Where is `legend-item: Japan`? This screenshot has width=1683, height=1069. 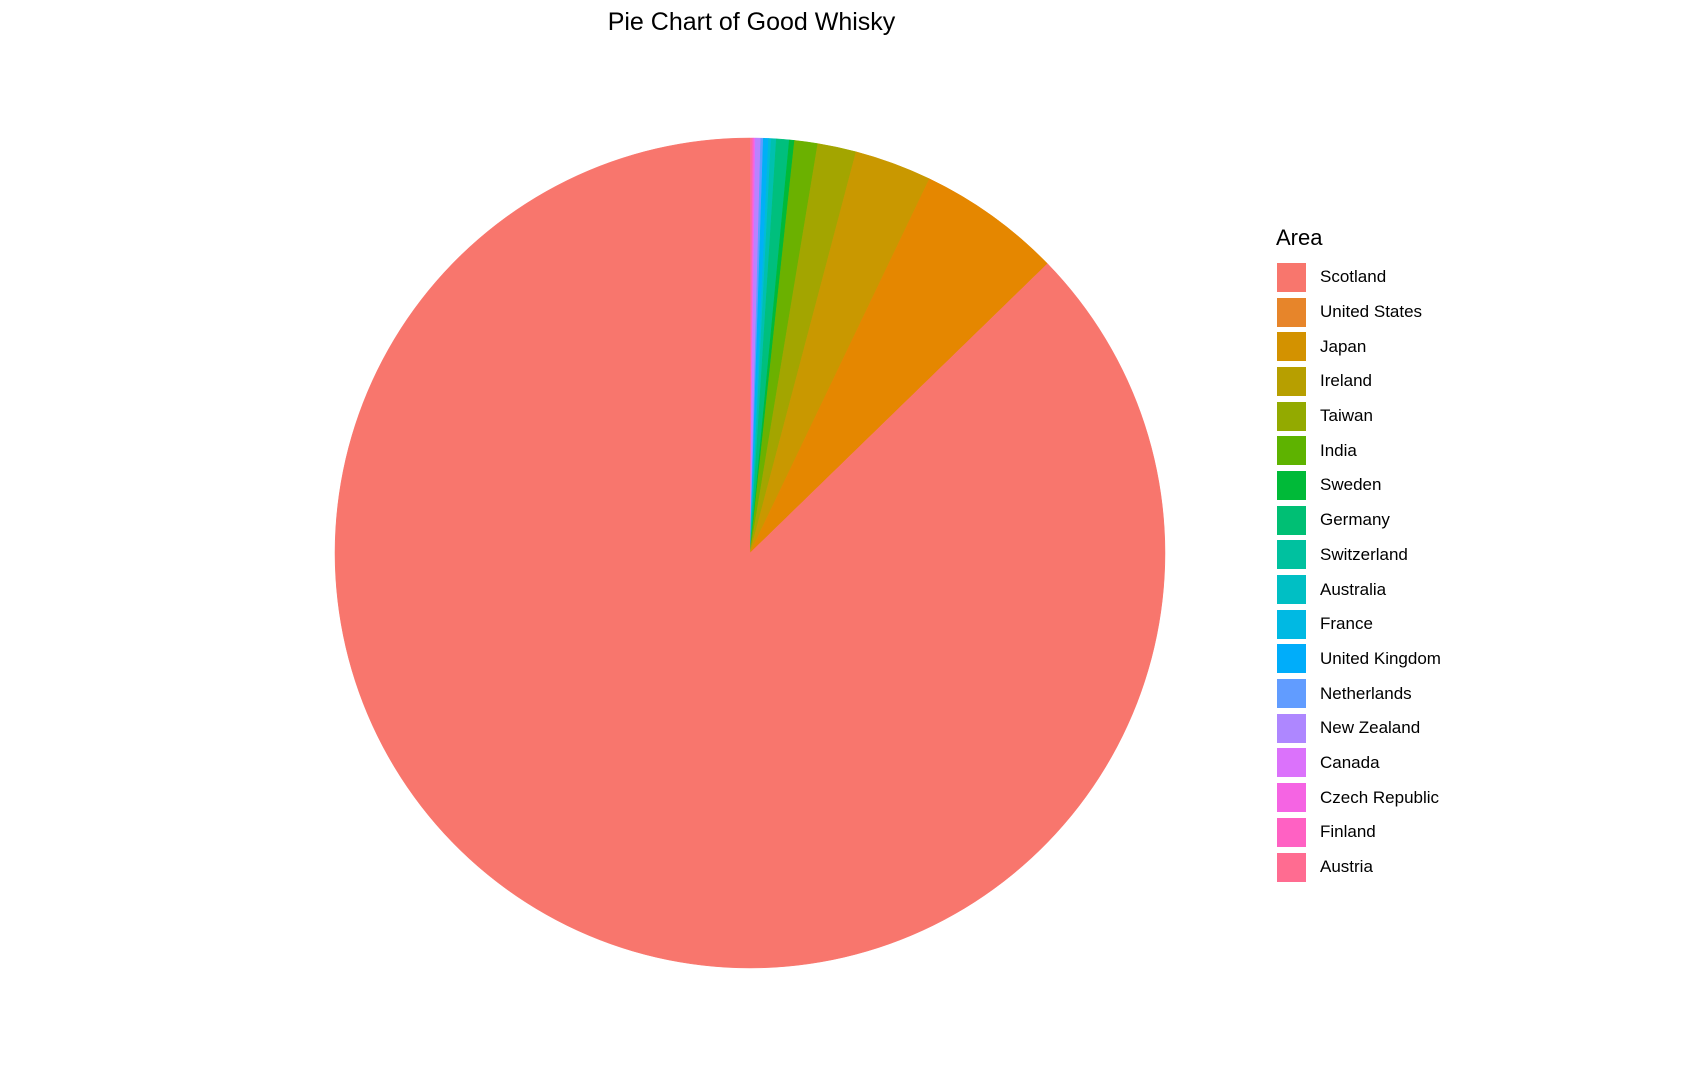 legend-item: Japan is located at coordinates (1358, 346).